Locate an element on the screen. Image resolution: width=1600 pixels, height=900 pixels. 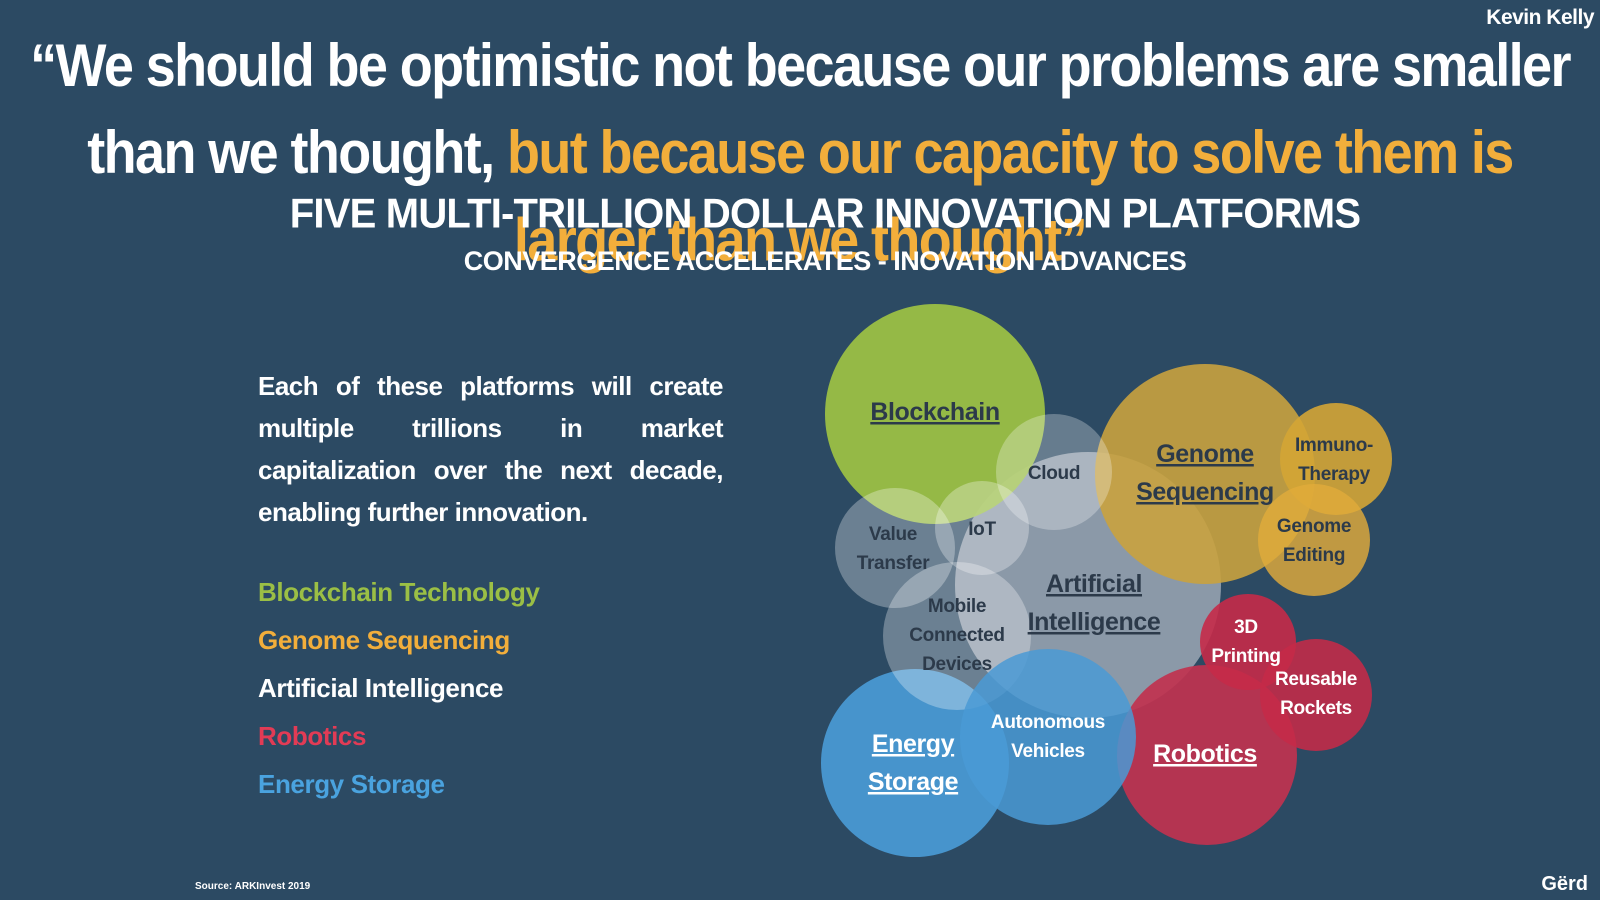
circle-robotics is located at coordinates (1207, 755).